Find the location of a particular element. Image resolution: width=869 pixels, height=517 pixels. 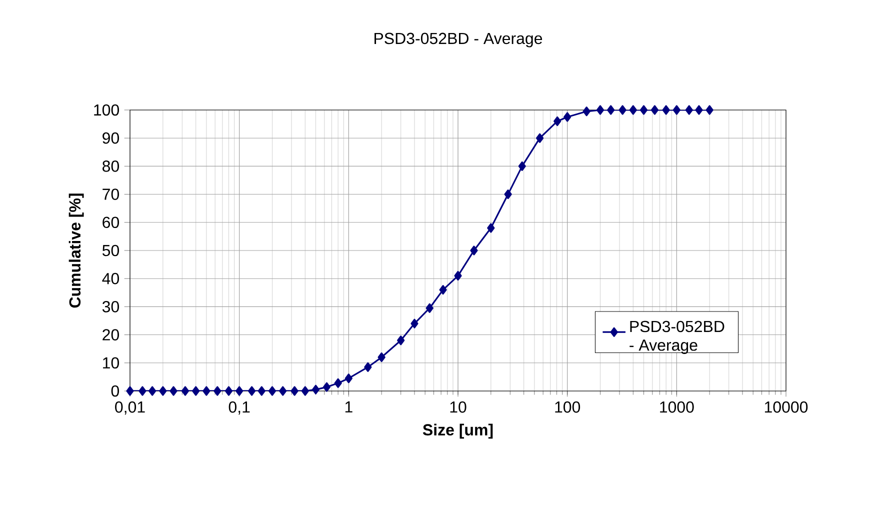

y-tick-label: 50 is located at coordinates (110, 250).